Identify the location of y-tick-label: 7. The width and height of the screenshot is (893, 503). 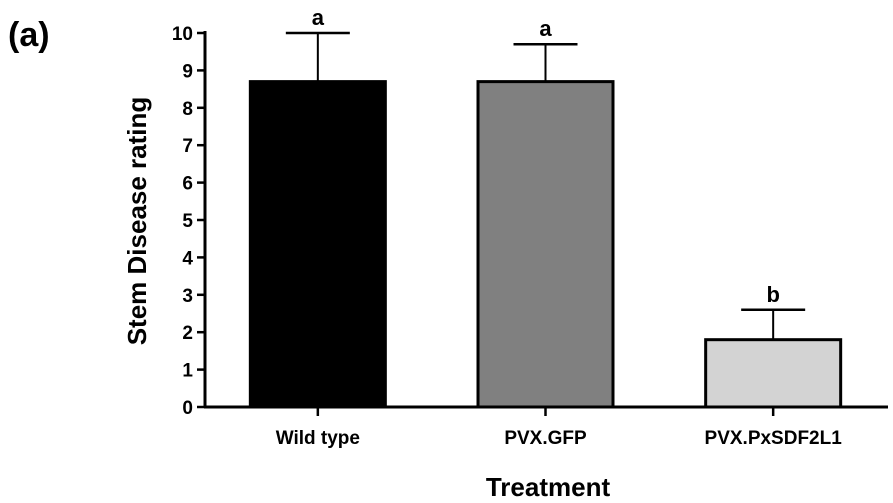
(187, 146).